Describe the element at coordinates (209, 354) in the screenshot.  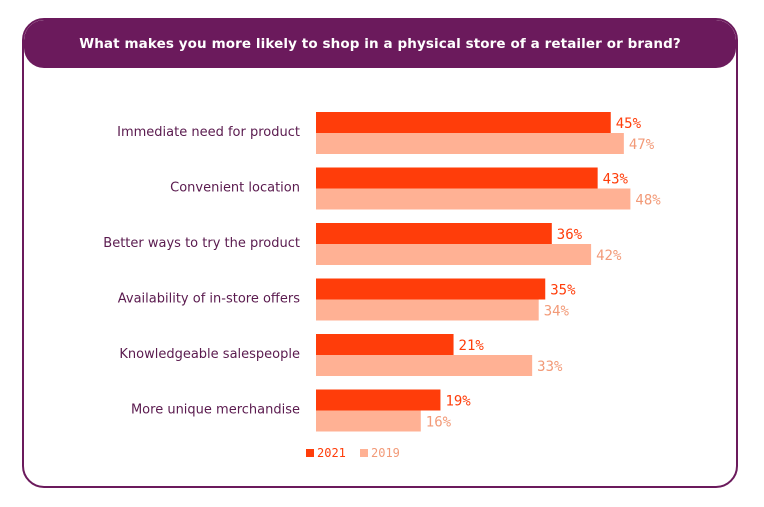
I see `category-label: Knowledgeable salespeople` at that location.